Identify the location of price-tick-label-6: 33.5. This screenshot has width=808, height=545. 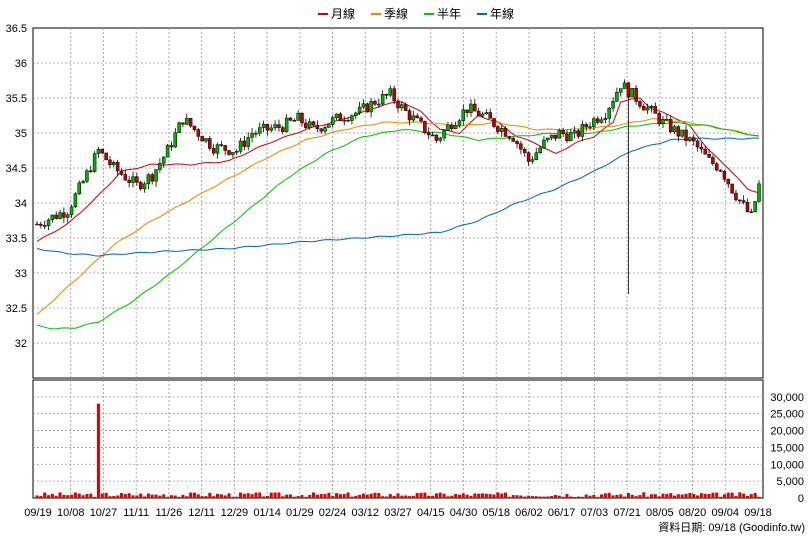
(16, 239).